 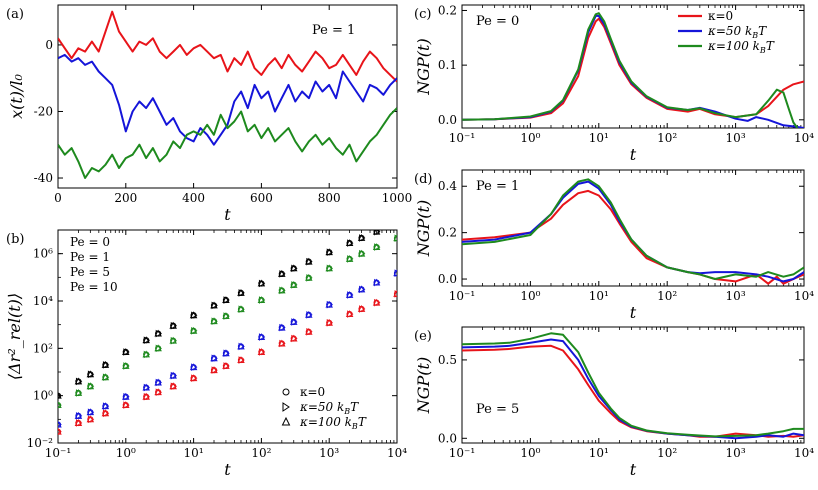 What do you see at coordinates (333, 30) in the screenshot?
I see `pe-annotation: Pe = 1` at bounding box center [333, 30].